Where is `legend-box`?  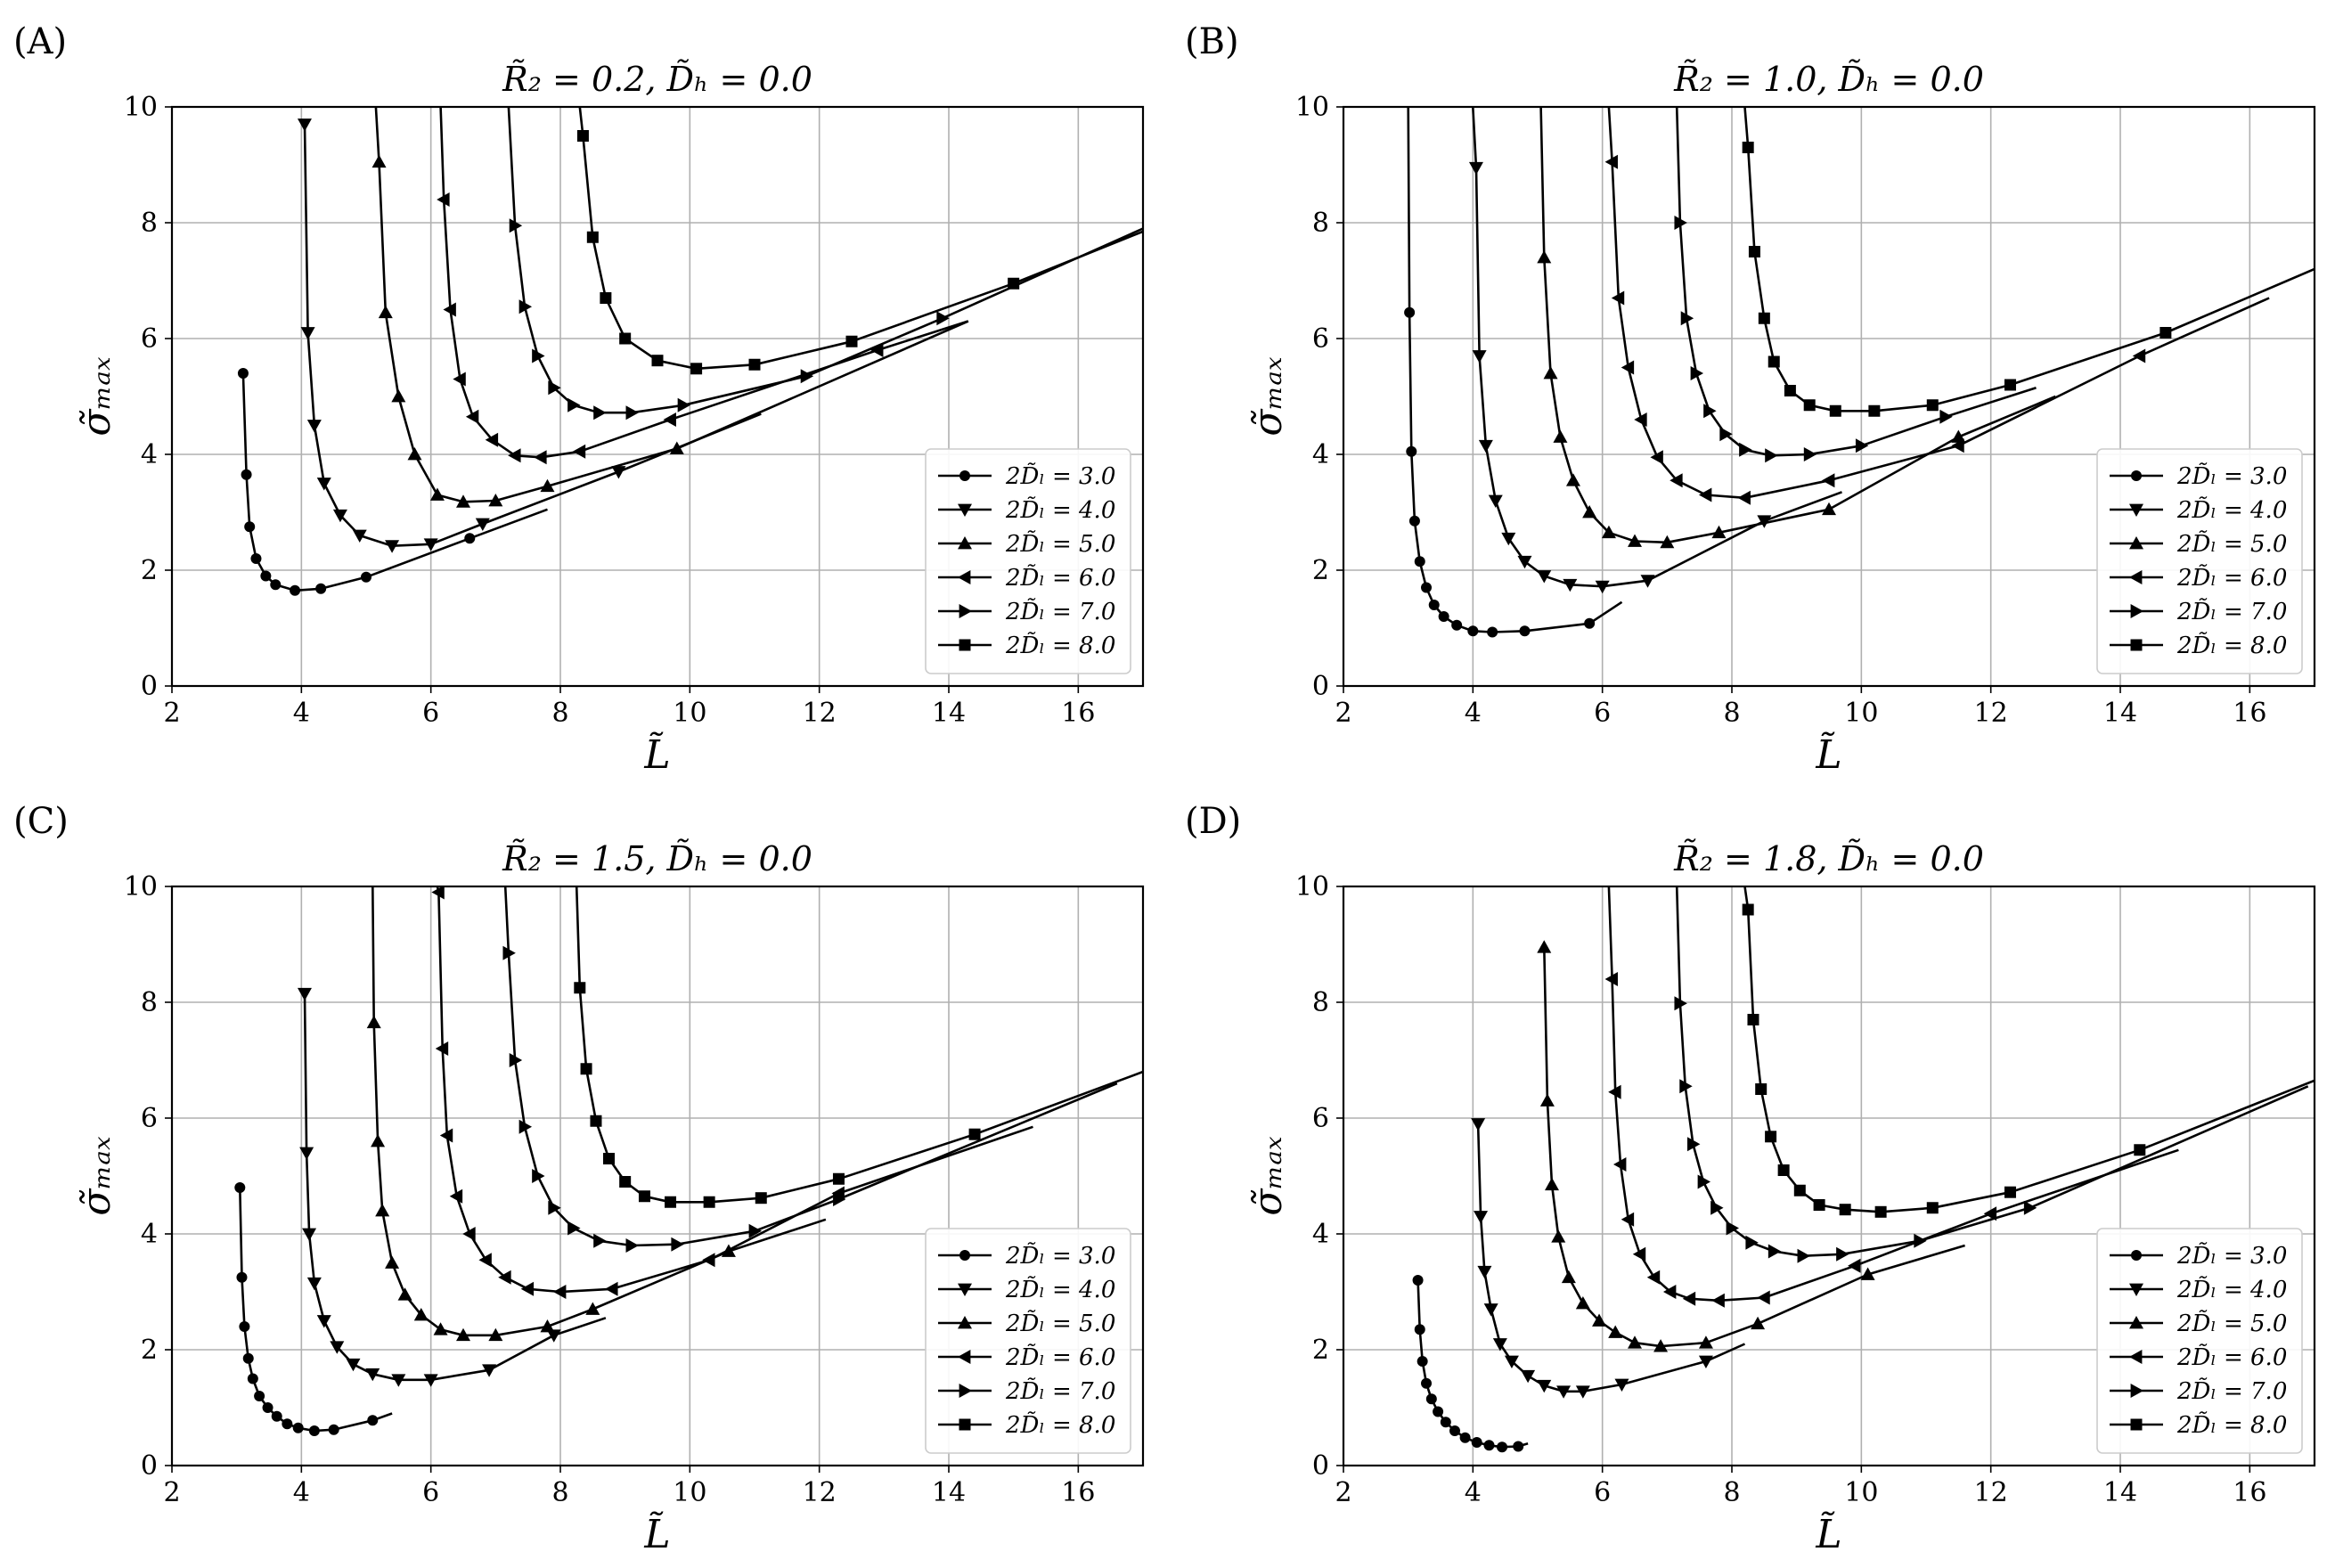
legend-box is located at coordinates (1028, 1341).